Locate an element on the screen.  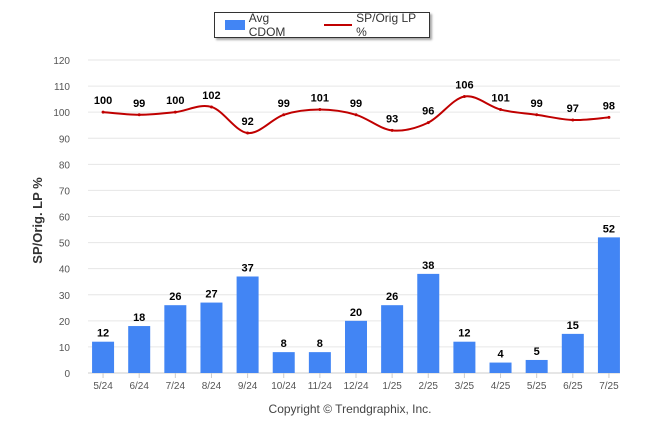
bar-data-label: 15 is located at coordinates (573, 326).